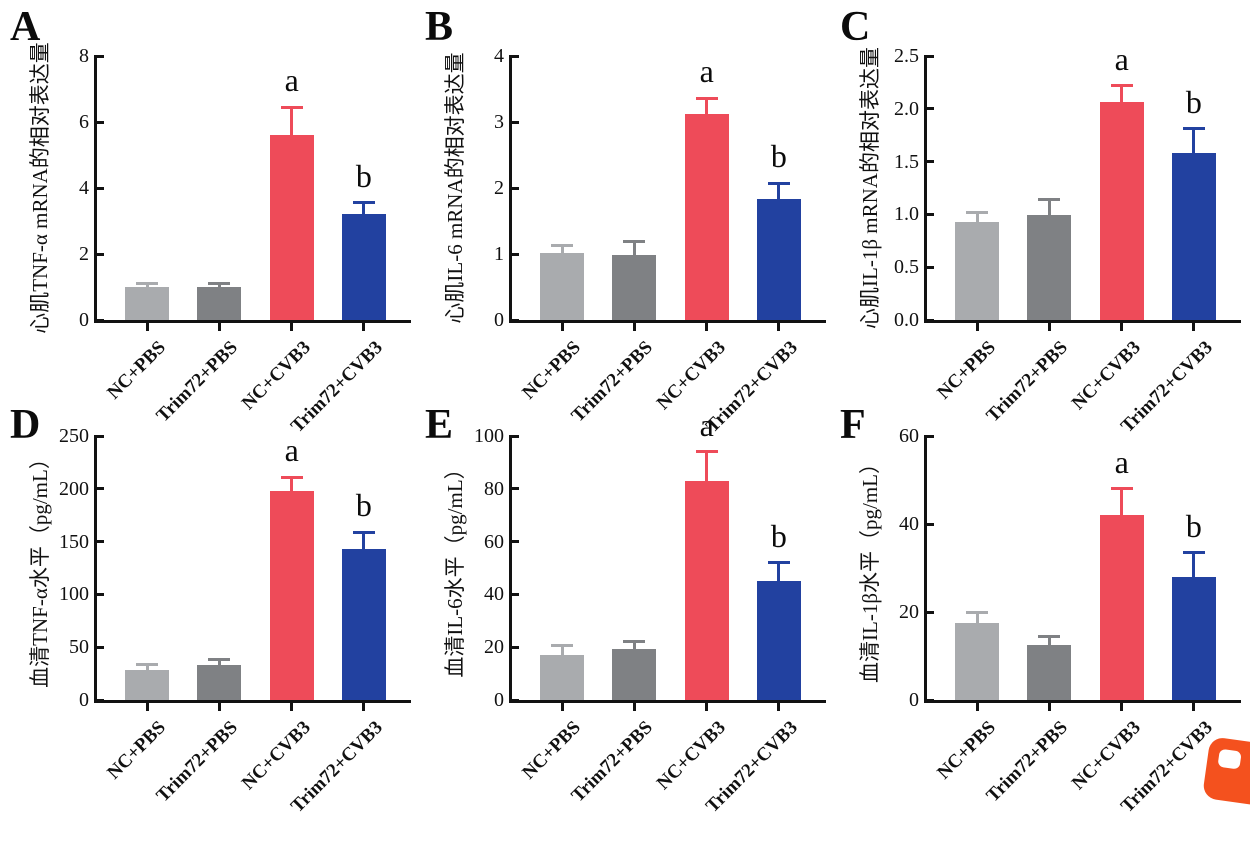 This screenshot has height=853, width=1250. I want to click on panel-letter: B, so click(439, 27).